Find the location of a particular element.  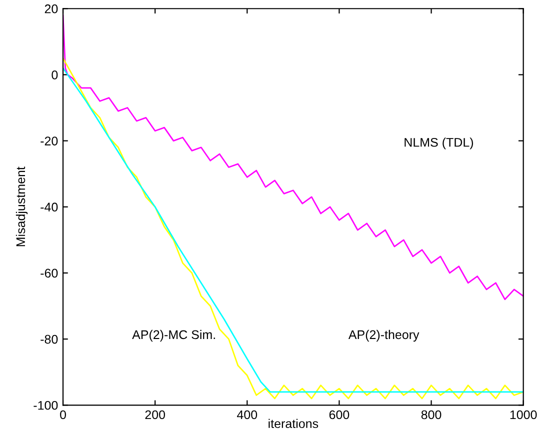

y-tick-label: 20 is located at coordinates (51, 9).